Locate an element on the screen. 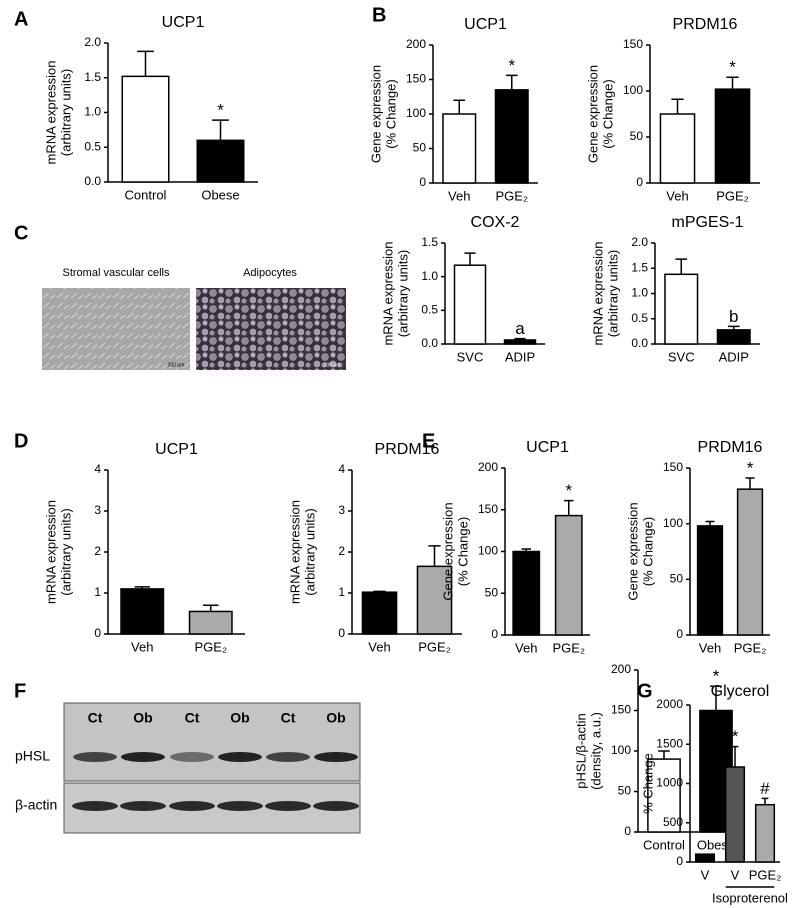  y-tick-label: 1000 is located at coordinates (669, 783).